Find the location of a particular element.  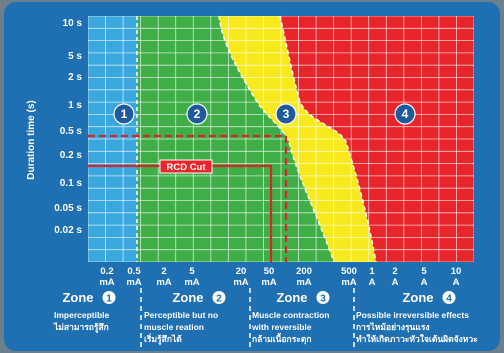

y-tick-label: 0.2 s is located at coordinates (71, 155).